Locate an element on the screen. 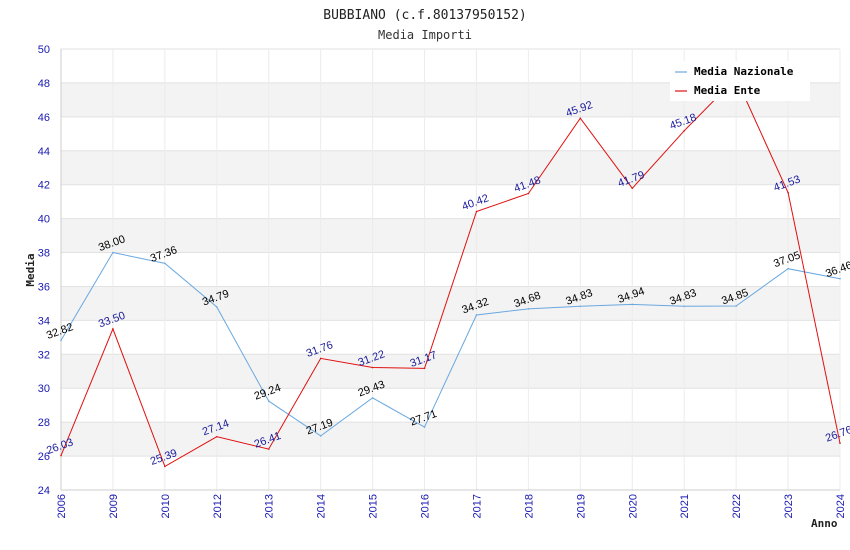  y-tick-label: 48 is located at coordinates (44, 84).